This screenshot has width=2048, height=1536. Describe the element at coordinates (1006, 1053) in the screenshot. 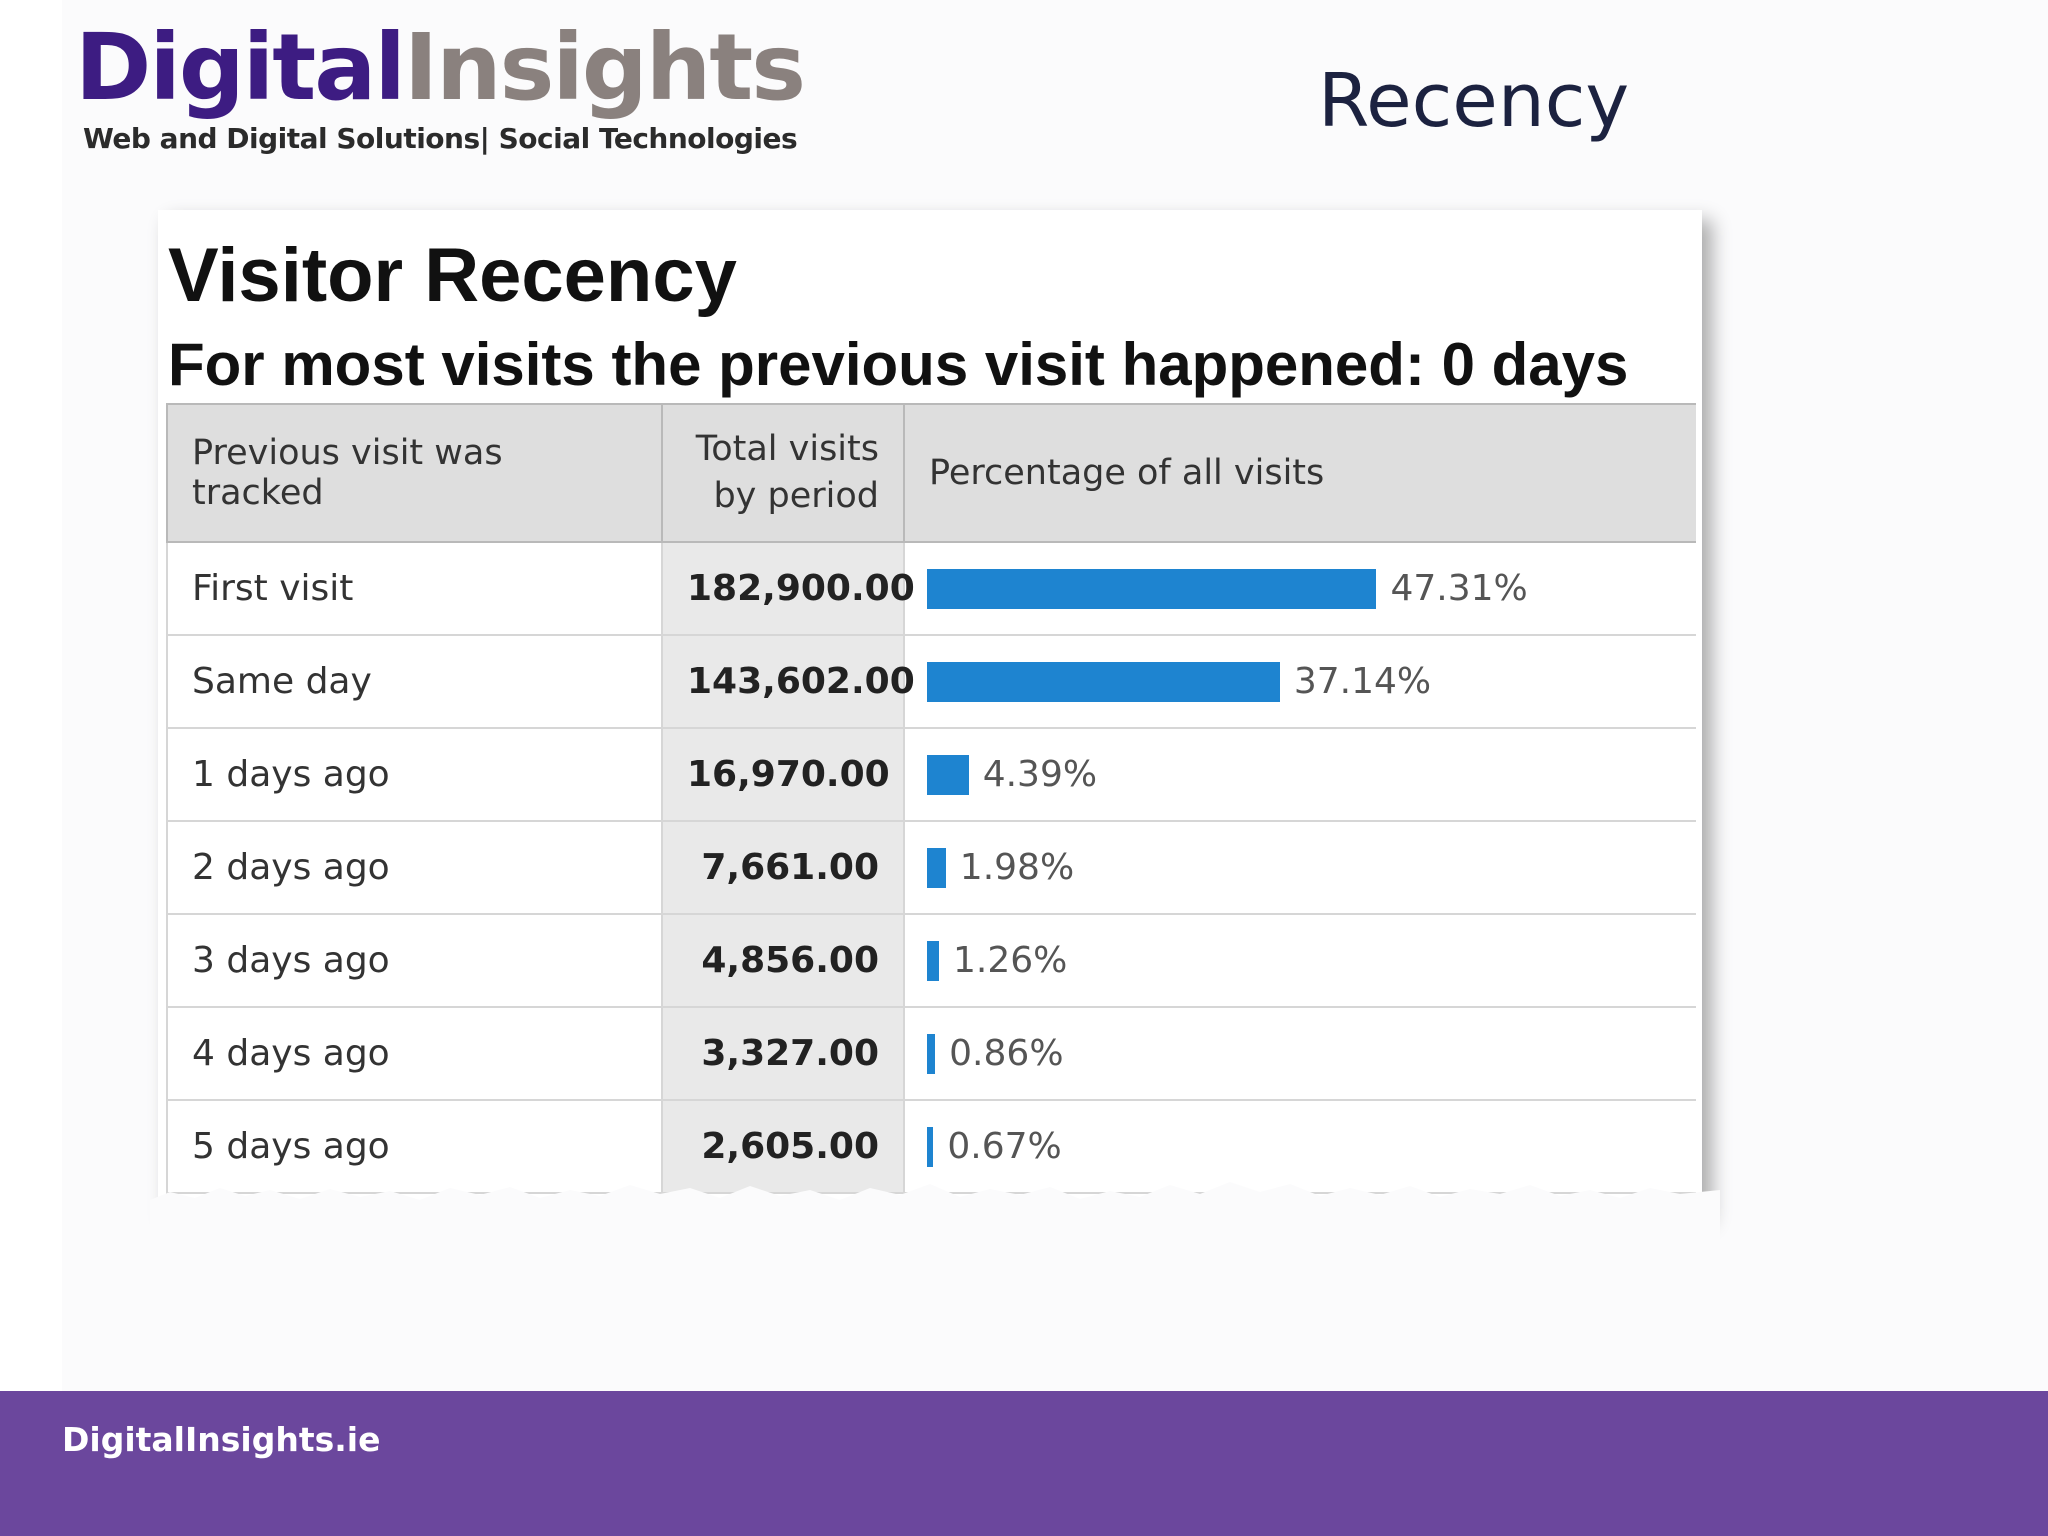

I see `percentage-value: 0.86%` at that location.